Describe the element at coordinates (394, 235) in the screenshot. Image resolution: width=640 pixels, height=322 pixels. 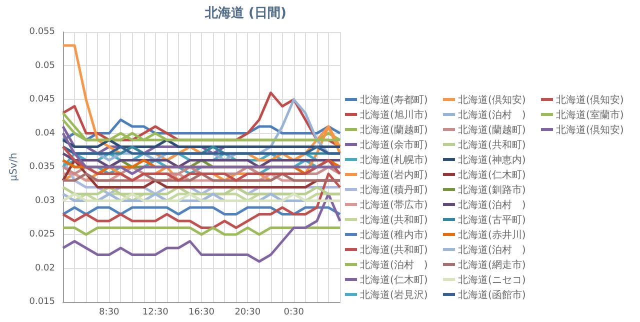
I see `legend-label: 北海道(稚内市)` at that location.